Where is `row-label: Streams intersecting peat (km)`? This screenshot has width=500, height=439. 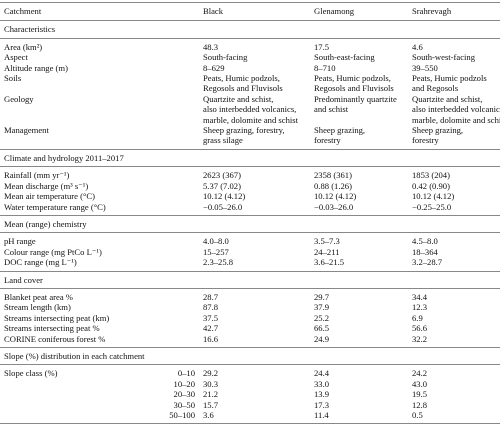 row-label: Streams intersecting peat (km) is located at coordinates (99, 318).